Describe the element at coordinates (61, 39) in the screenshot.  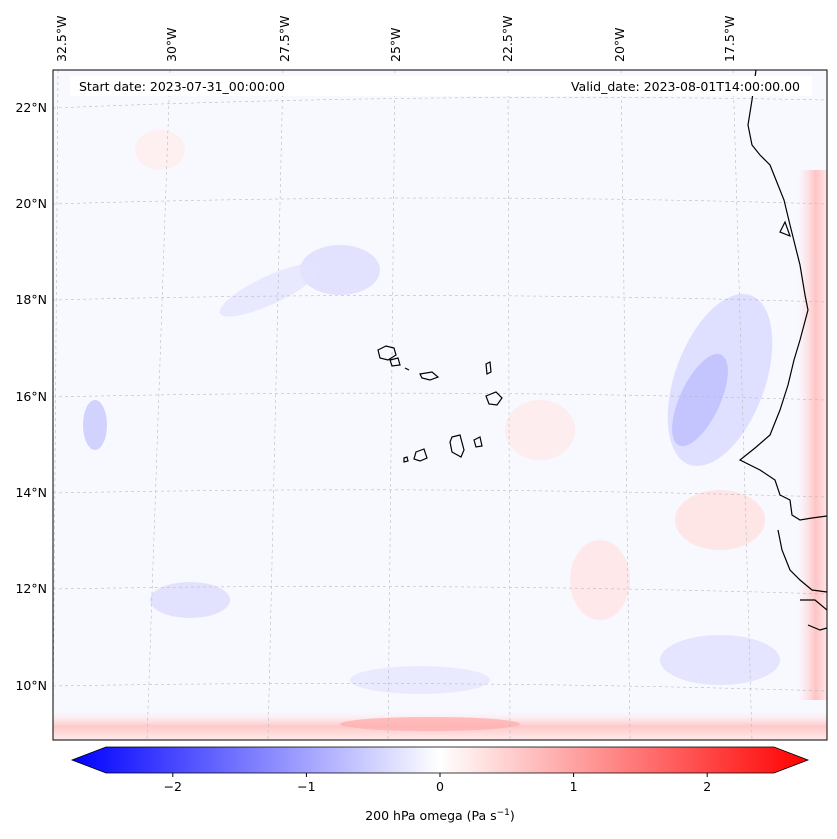
I see `lon-label: 32.5°W` at that location.